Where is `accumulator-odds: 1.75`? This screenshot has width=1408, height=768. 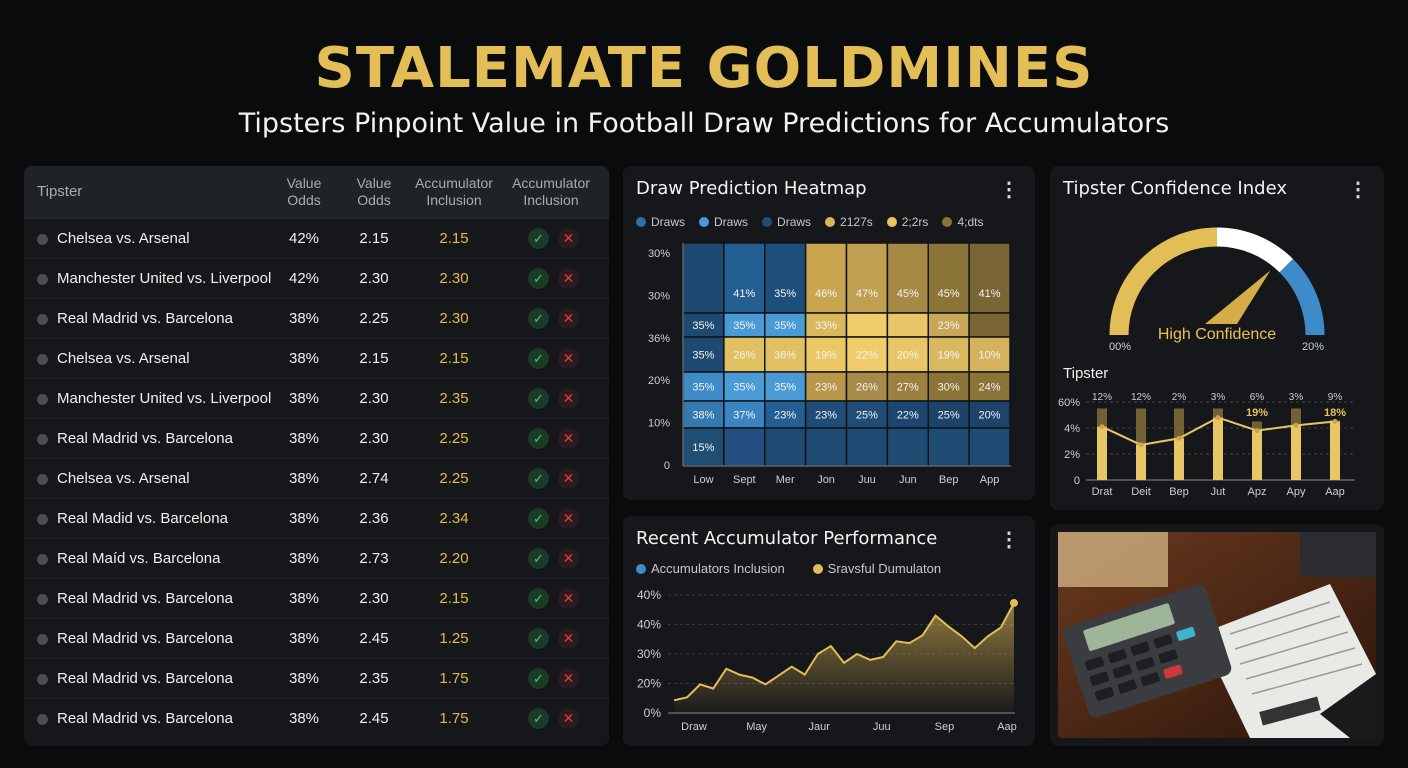 accumulator-odds: 1.75 is located at coordinates (454, 718).